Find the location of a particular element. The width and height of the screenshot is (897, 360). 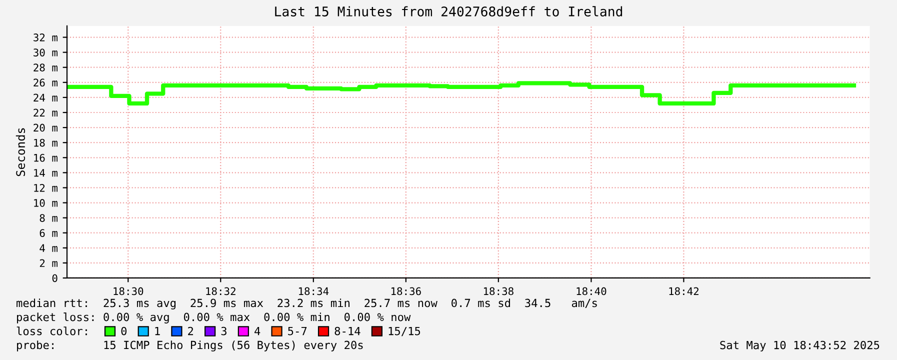

x-tick-label: 18:34 is located at coordinates (313, 291).